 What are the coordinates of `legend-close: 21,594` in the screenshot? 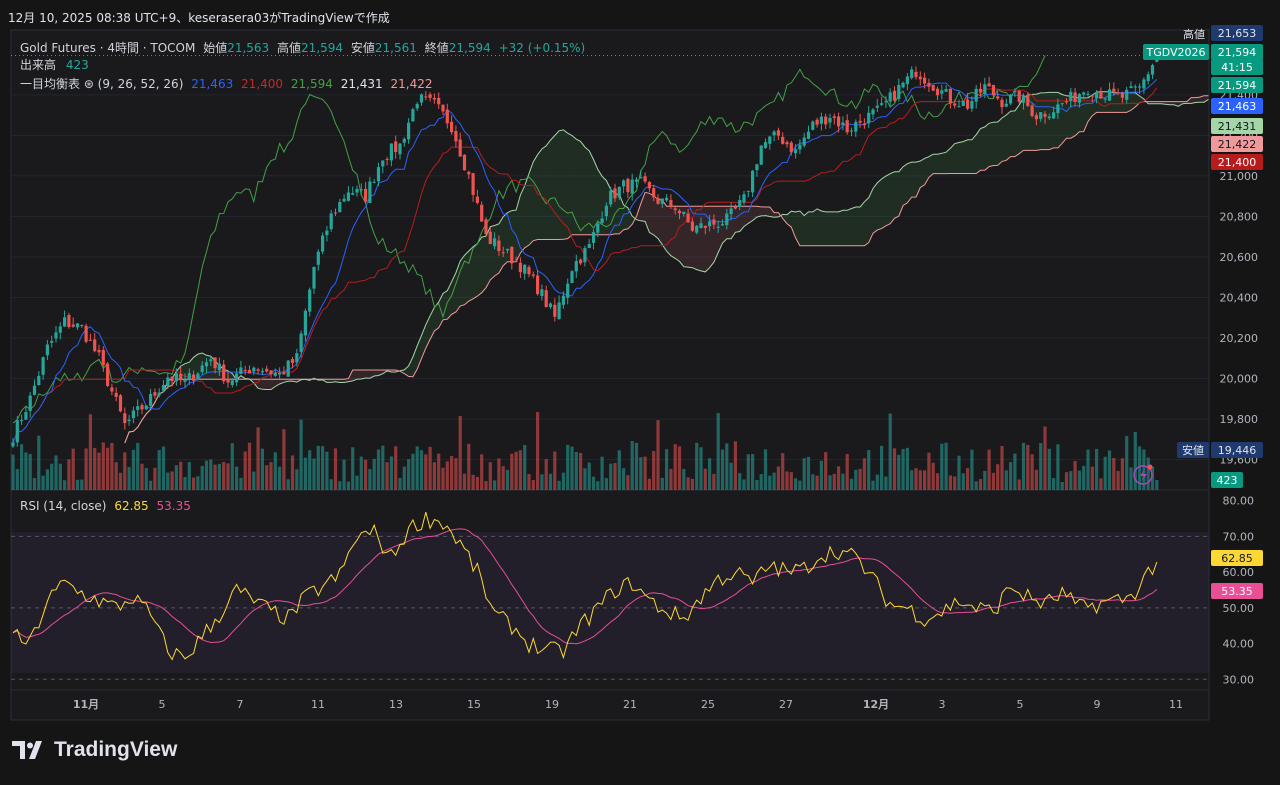 It's located at (469, 48).